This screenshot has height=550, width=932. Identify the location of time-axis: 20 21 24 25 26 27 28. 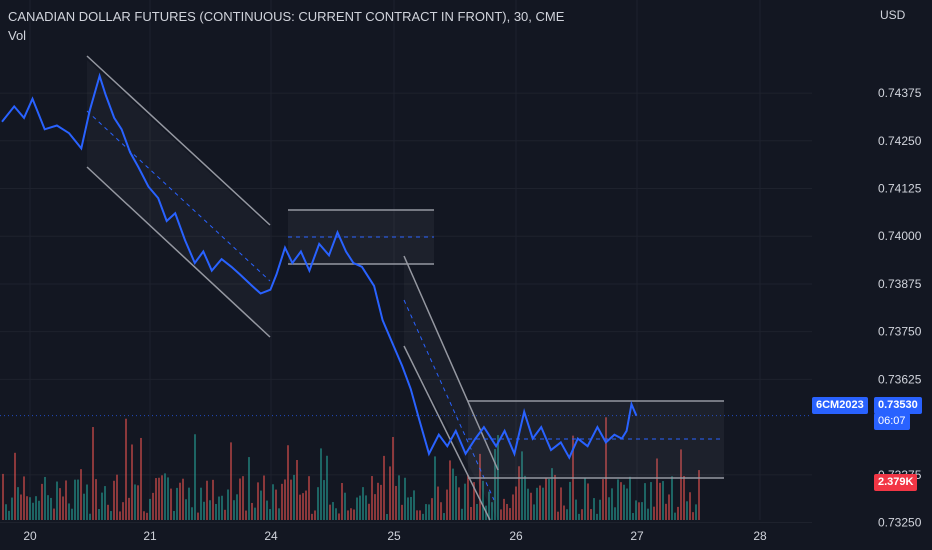
(395, 536).